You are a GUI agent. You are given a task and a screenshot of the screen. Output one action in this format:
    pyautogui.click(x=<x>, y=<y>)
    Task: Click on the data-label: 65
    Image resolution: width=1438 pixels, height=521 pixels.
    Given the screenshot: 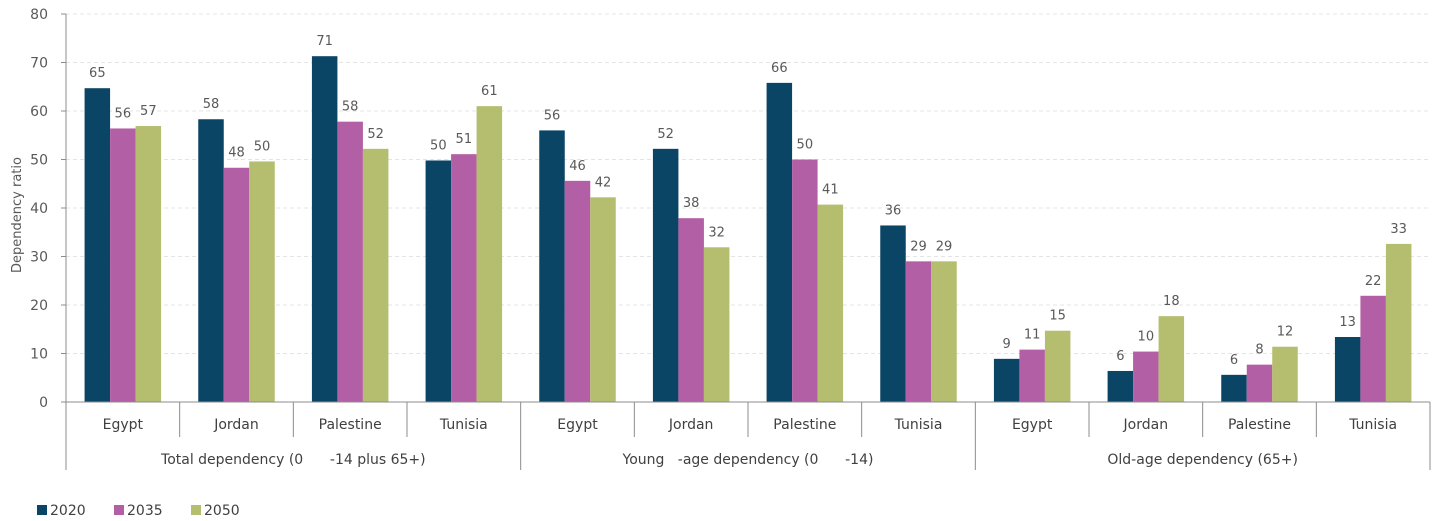 What is the action you would take?
    pyautogui.click(x=97, y=73)
    